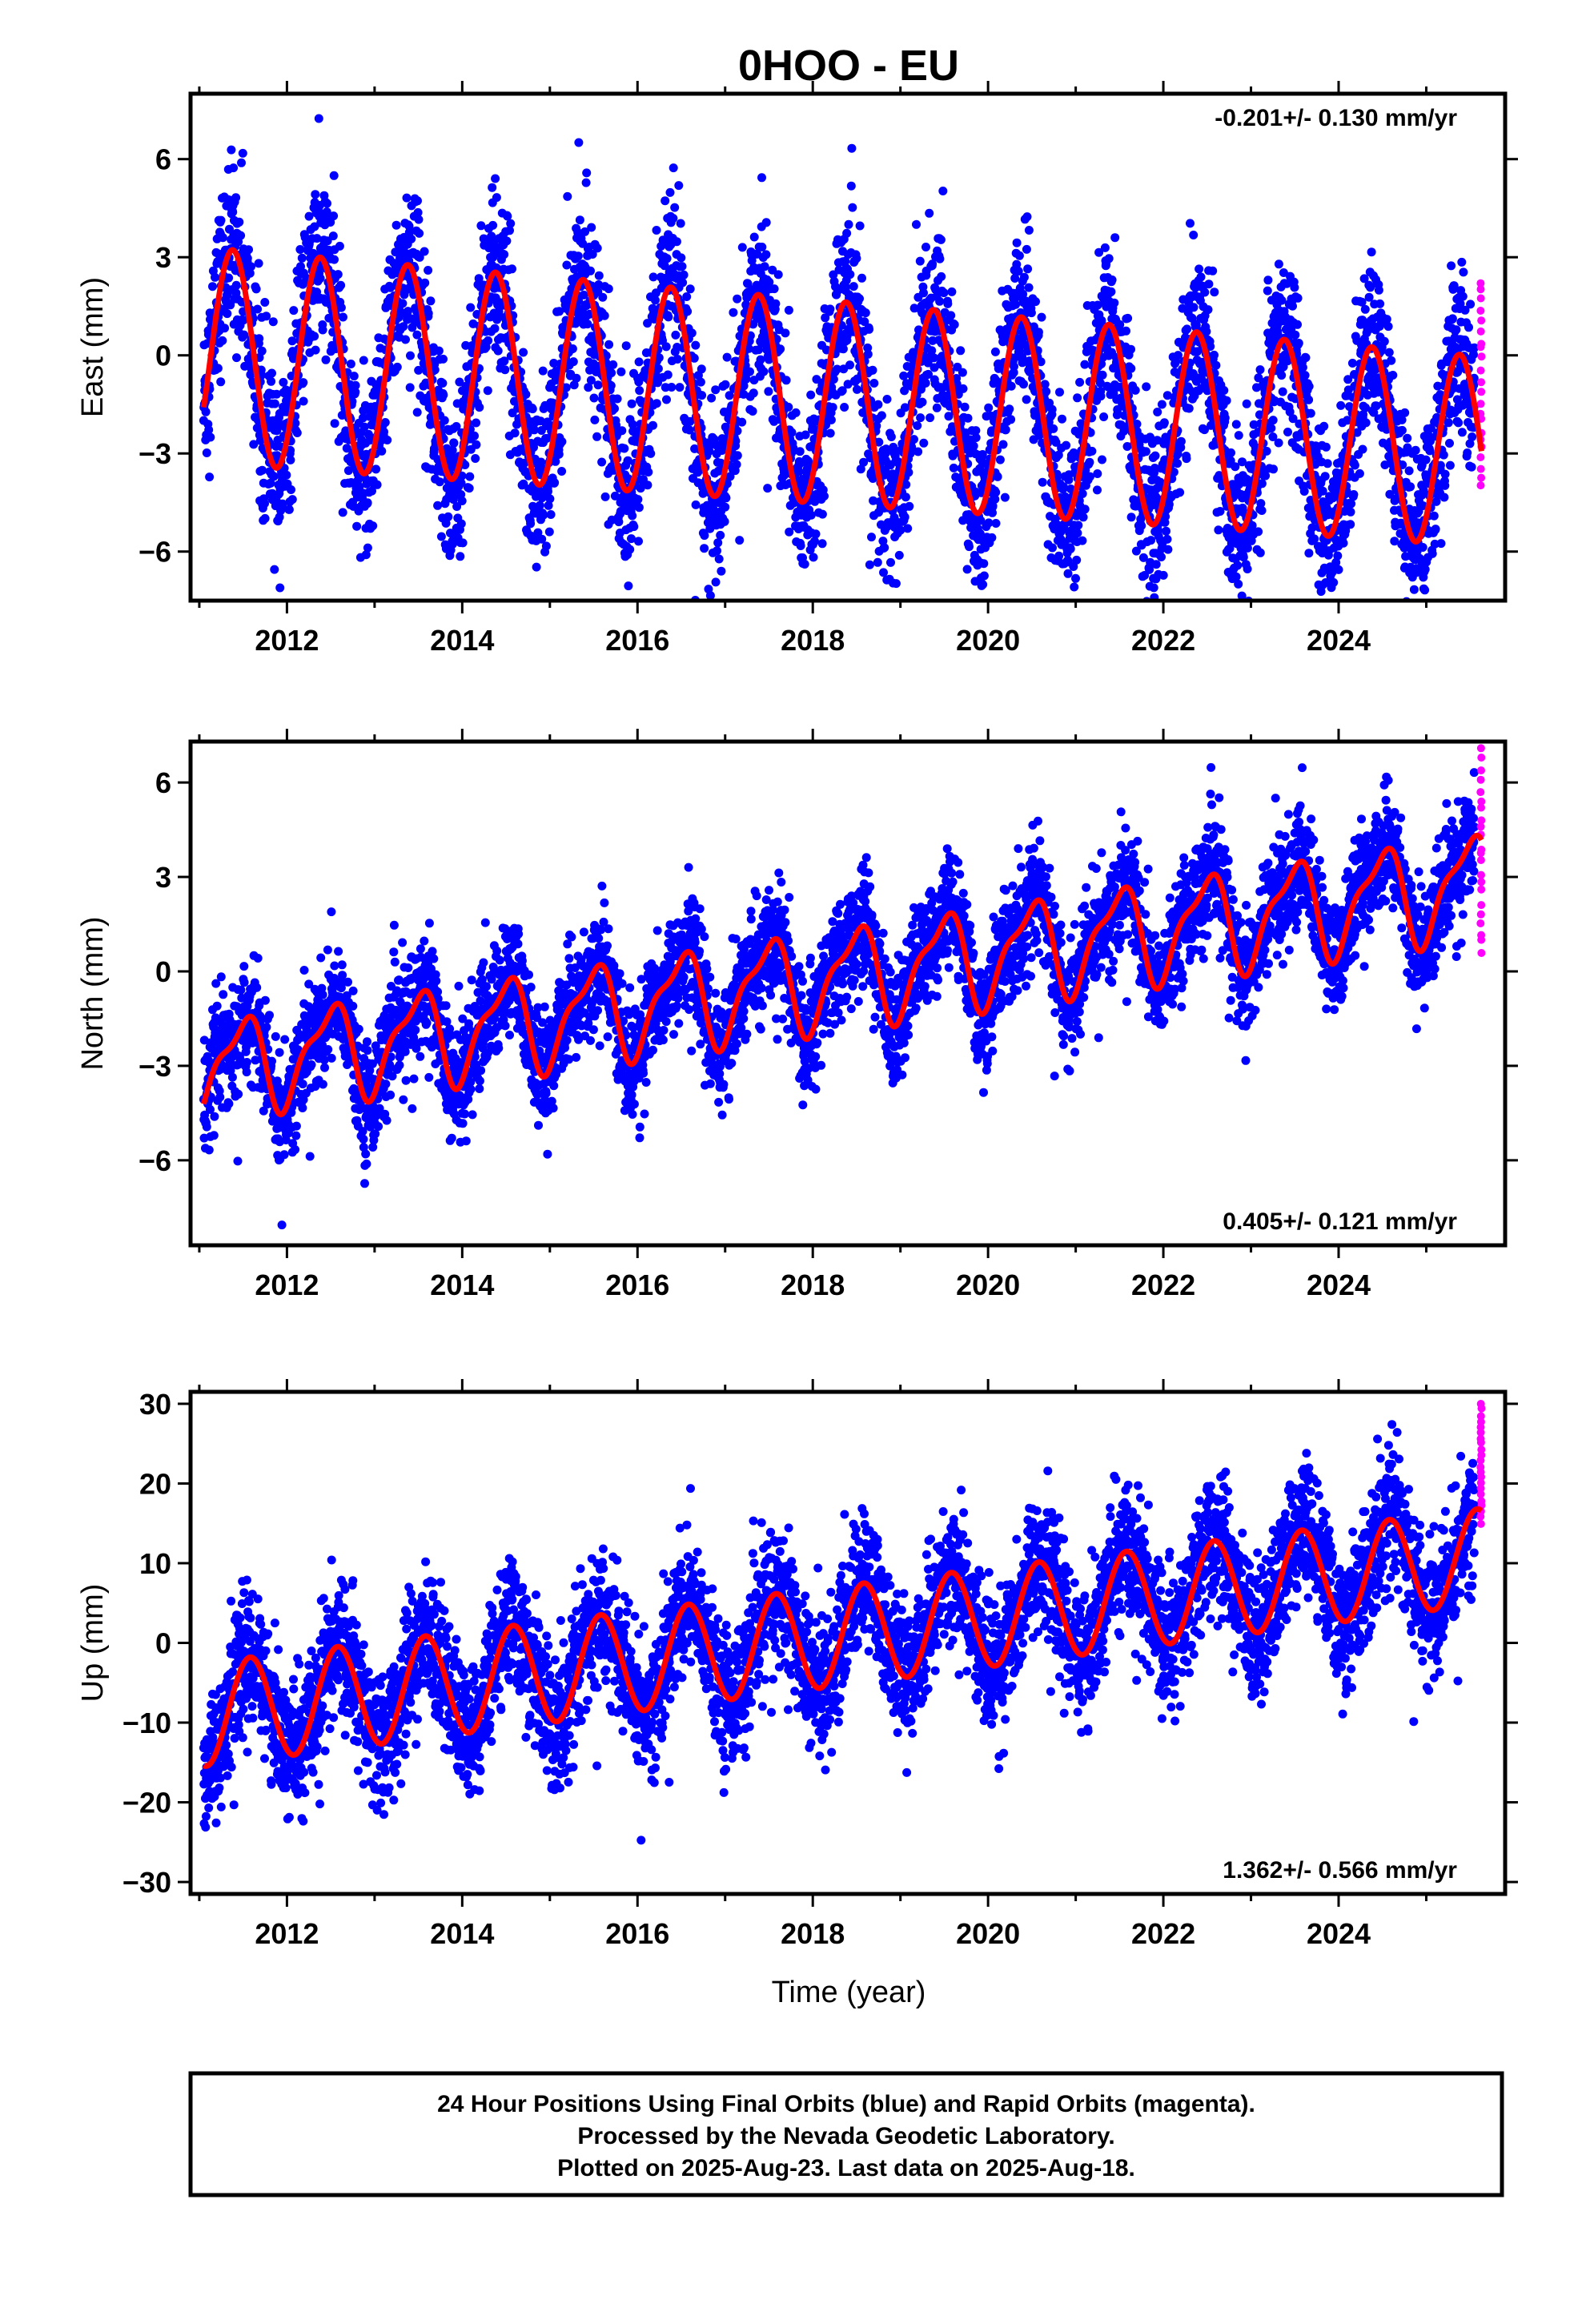 The width and height of the screenshot is (1582, 2324). I want to click on chart-title: 0HOO - EU, so click(848, 66).